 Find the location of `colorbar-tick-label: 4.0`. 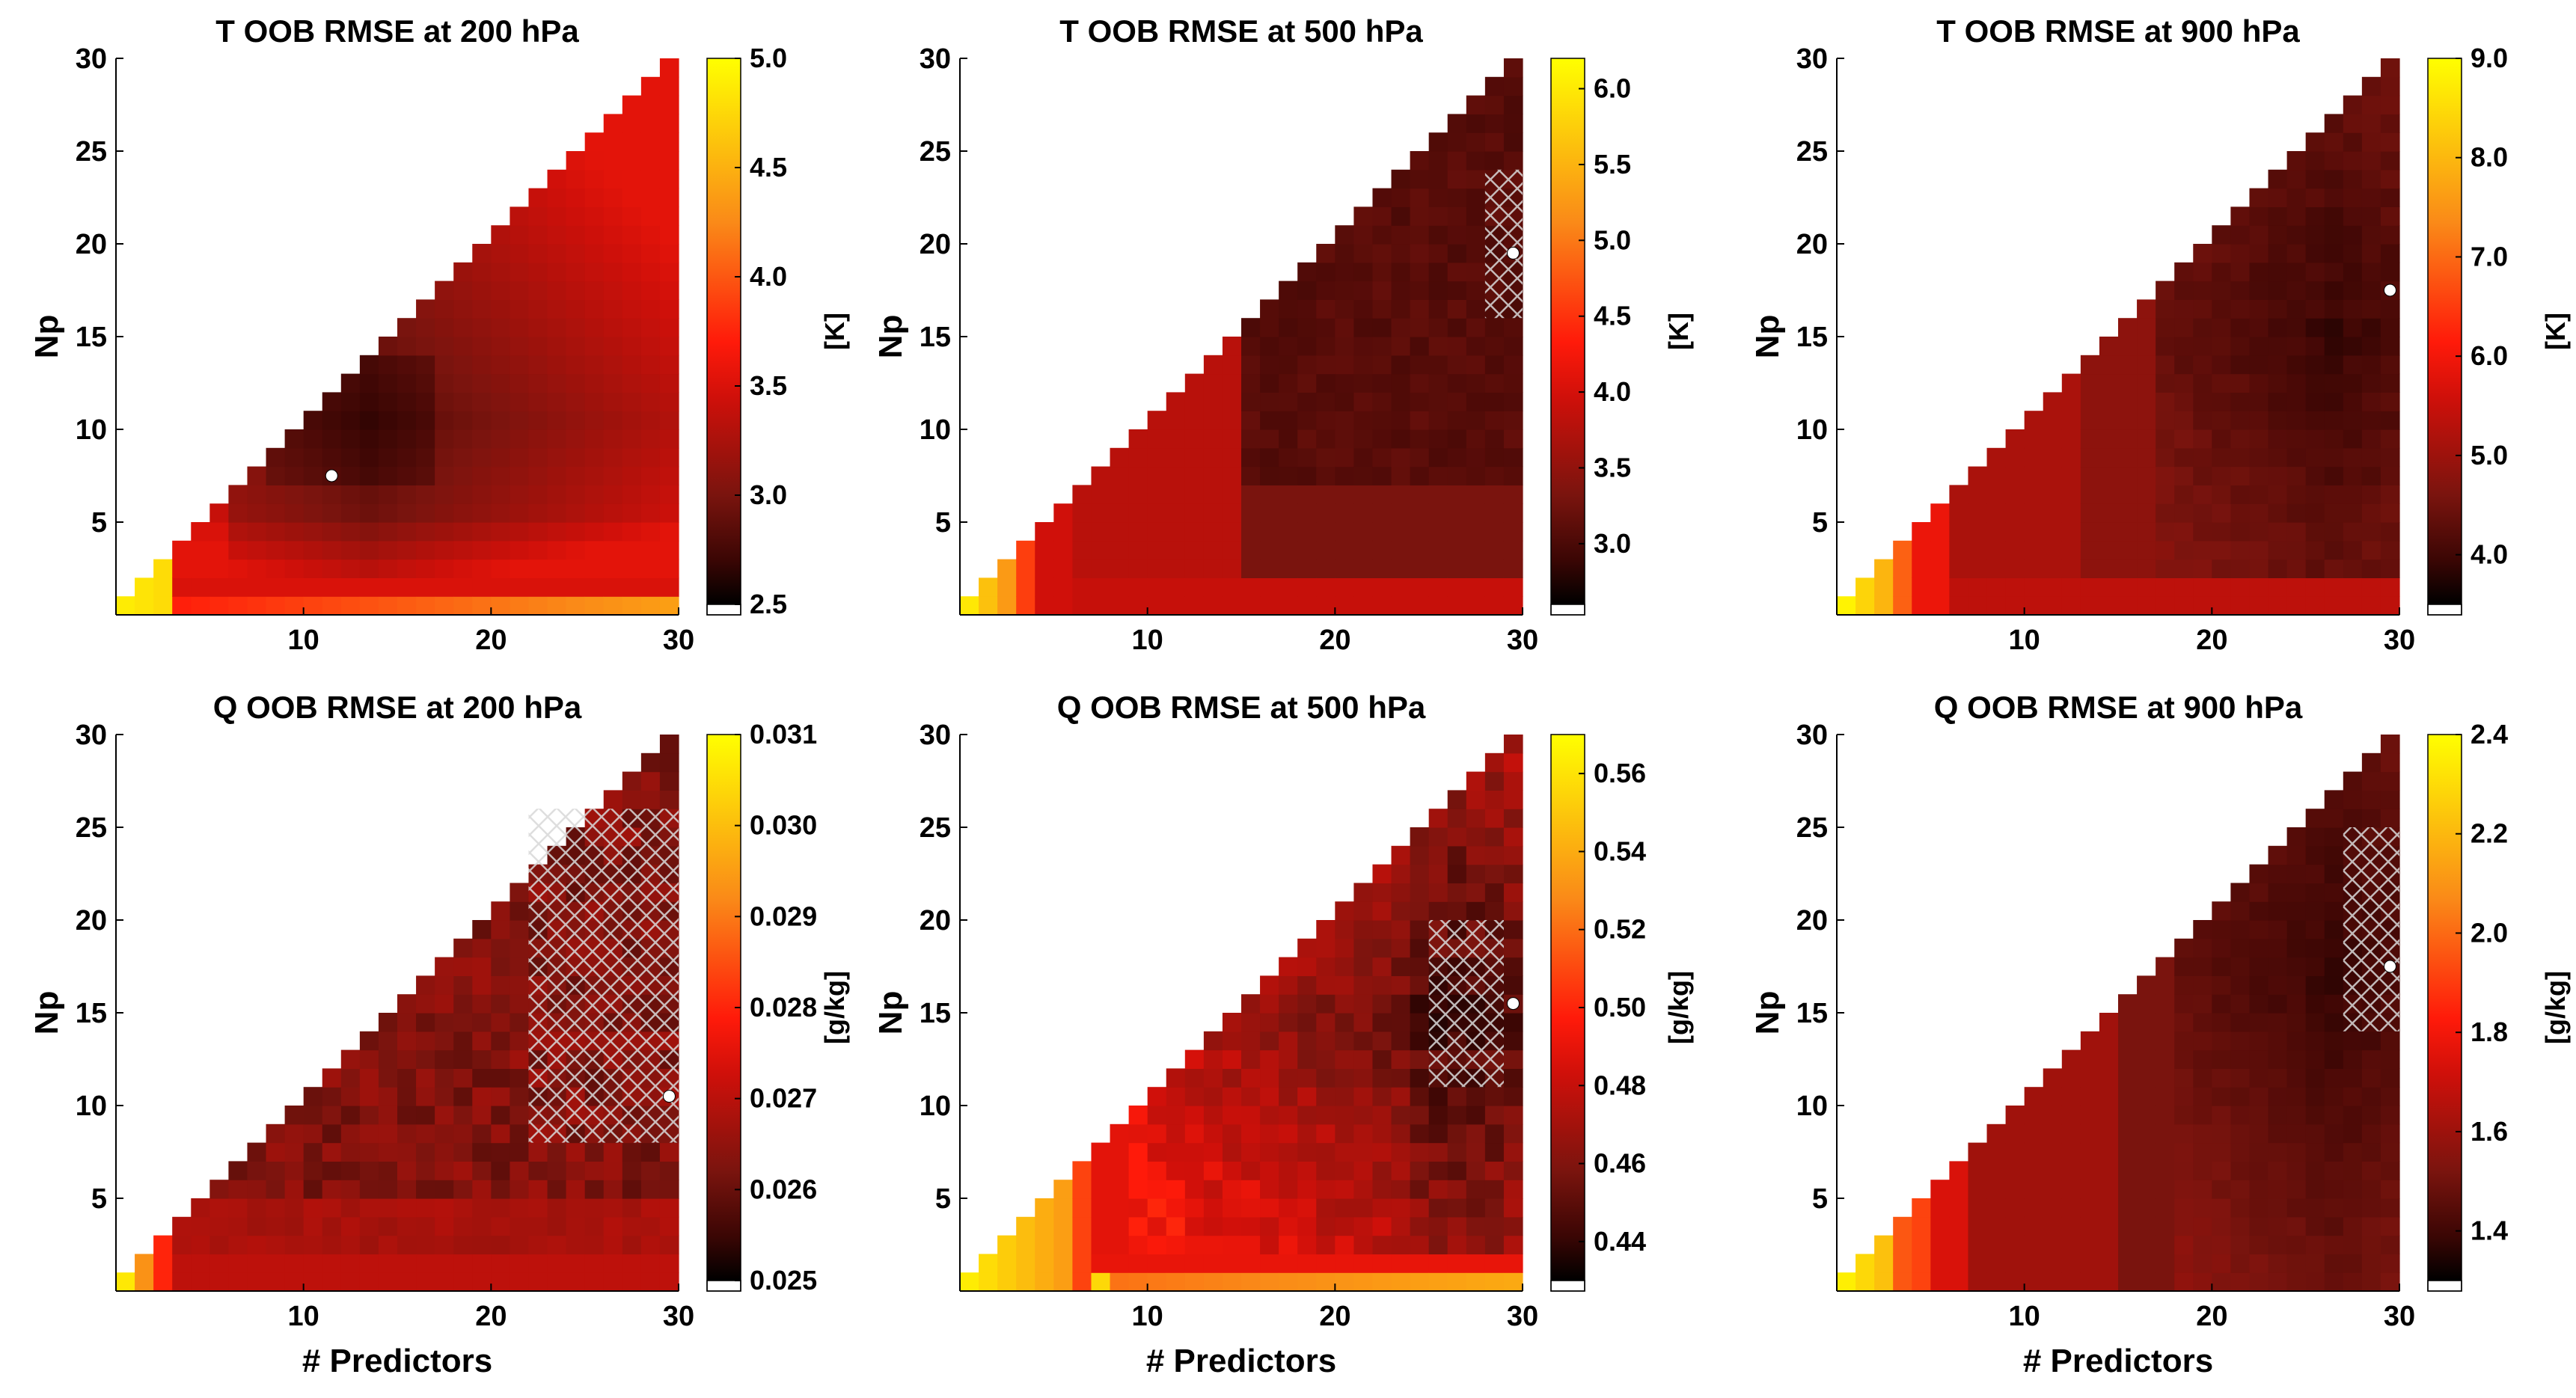

colorbar-tick-label: 4.0 is located at coordinates (2489, 554).